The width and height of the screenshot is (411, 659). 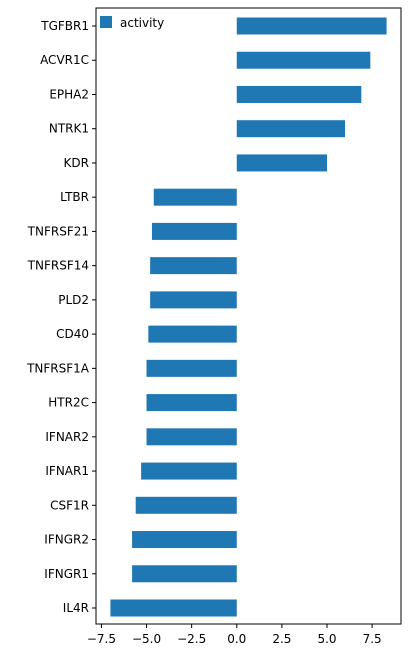 I want to click on y-tick-label: CD40, so click(x=72, y=334).